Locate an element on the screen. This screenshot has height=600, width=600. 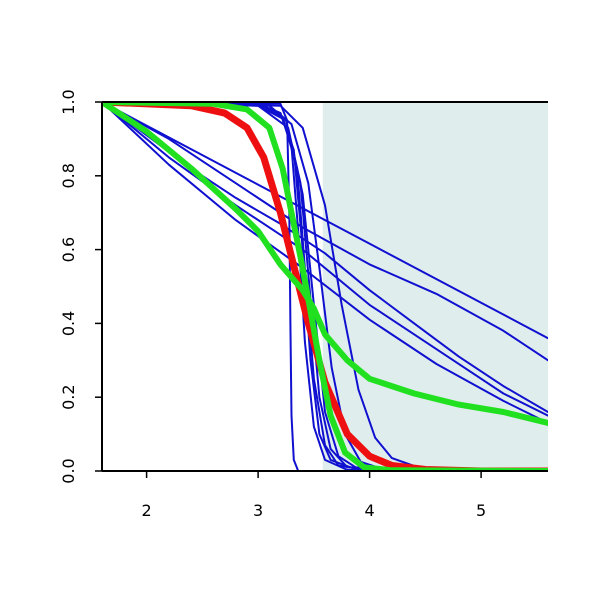
x-tick-label: 2 is located at coordinates (147, 510).